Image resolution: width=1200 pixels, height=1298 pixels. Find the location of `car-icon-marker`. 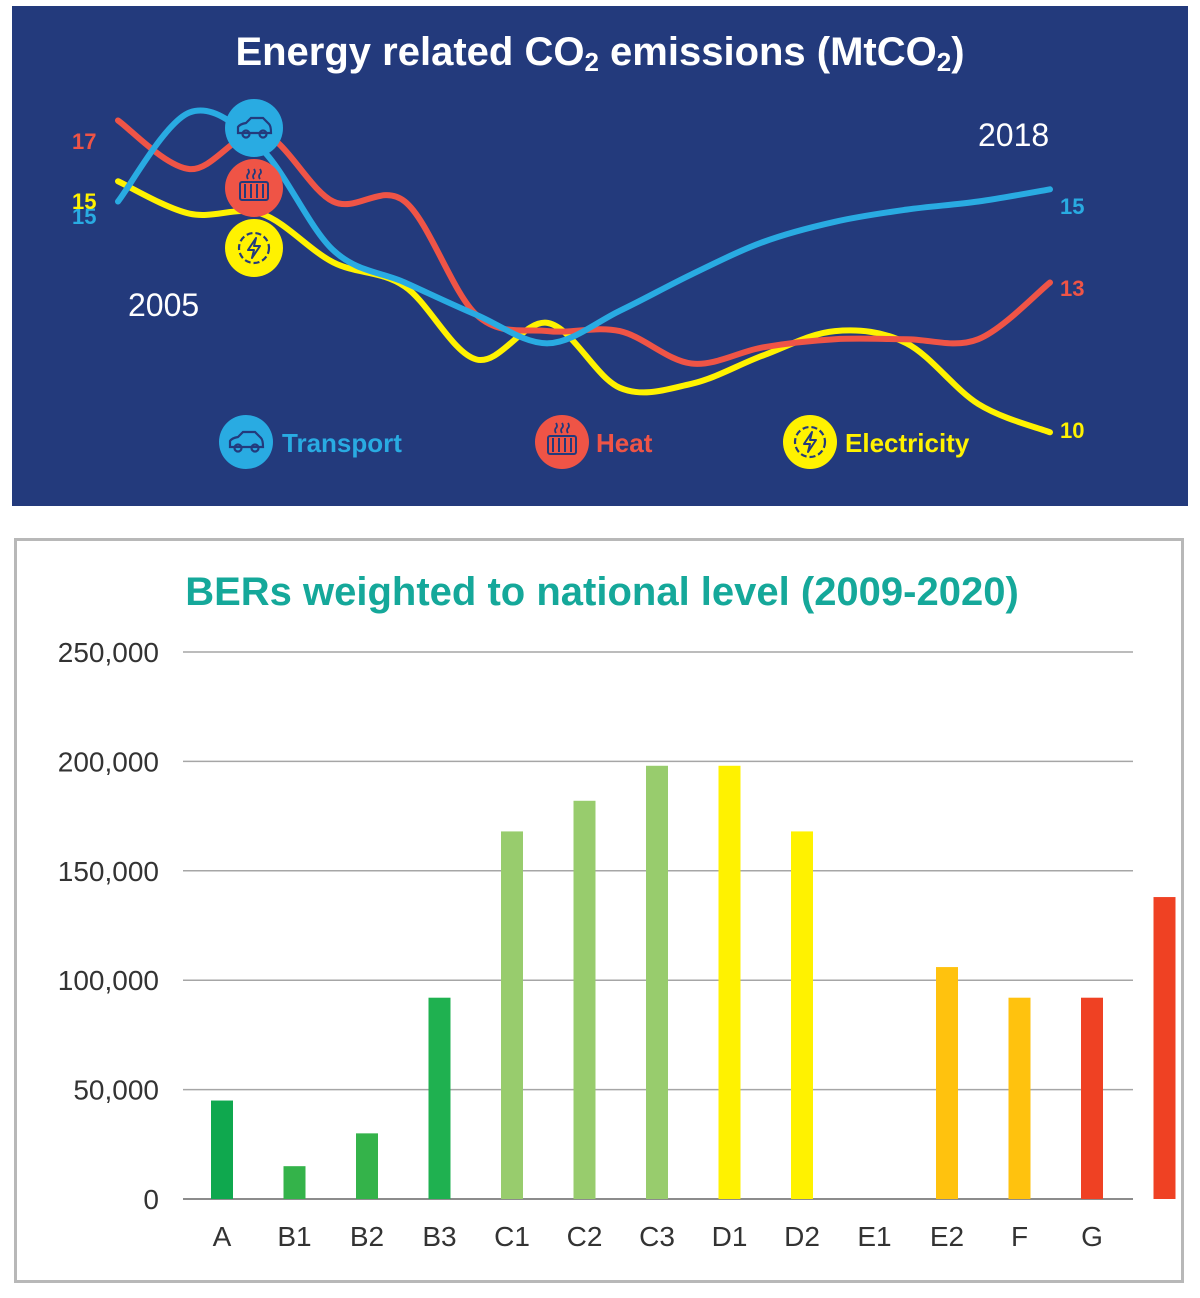

car-icon-marker is located at coordinates (254, 128).